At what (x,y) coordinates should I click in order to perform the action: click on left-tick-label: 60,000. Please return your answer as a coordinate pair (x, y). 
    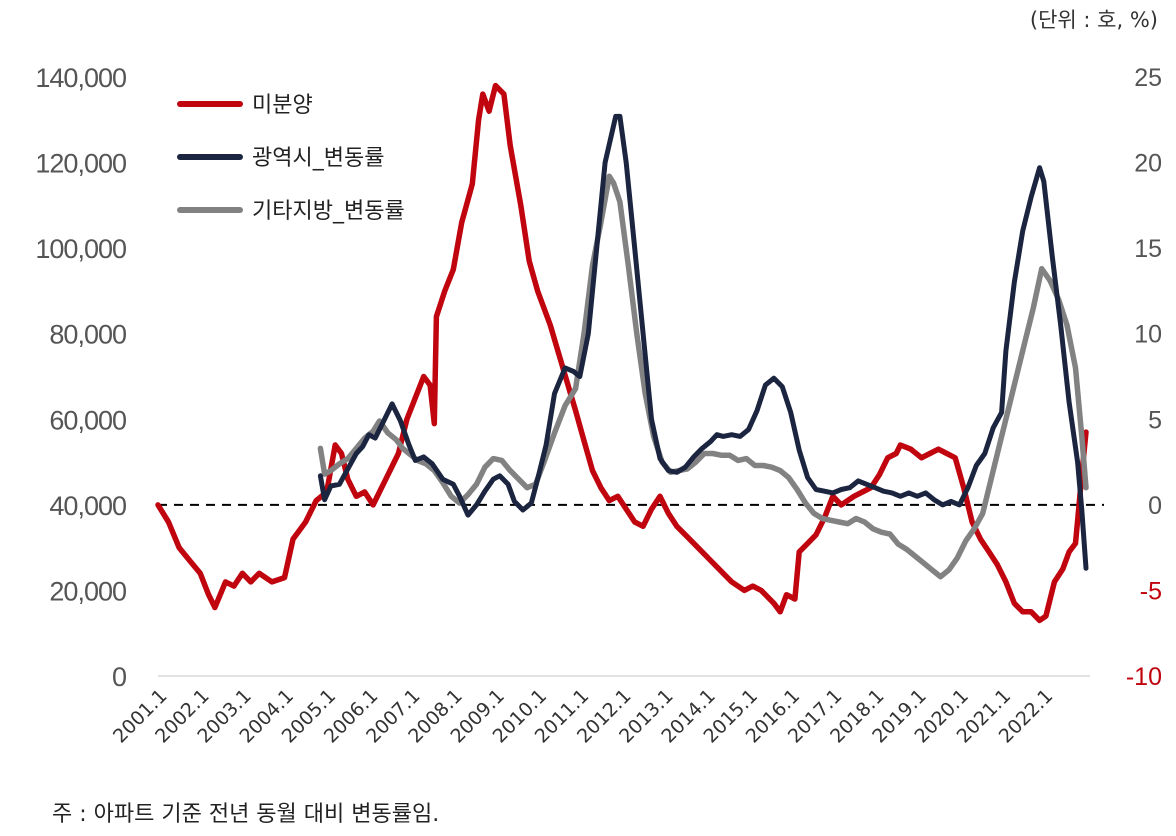
    Looking at the image, I should click on (87, 420).